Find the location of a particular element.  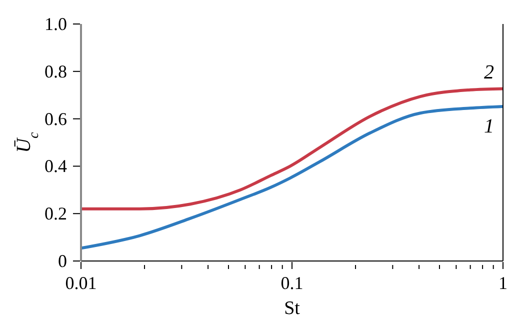

x-tick-label: 0.01 is located at coordinates (81, 283).